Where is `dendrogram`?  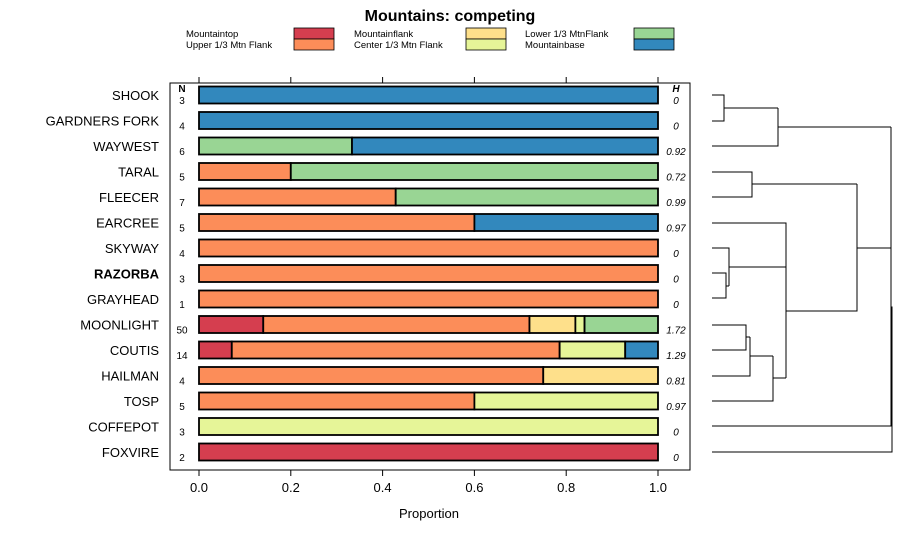
dendrogram is located at coordinates (802, 273).